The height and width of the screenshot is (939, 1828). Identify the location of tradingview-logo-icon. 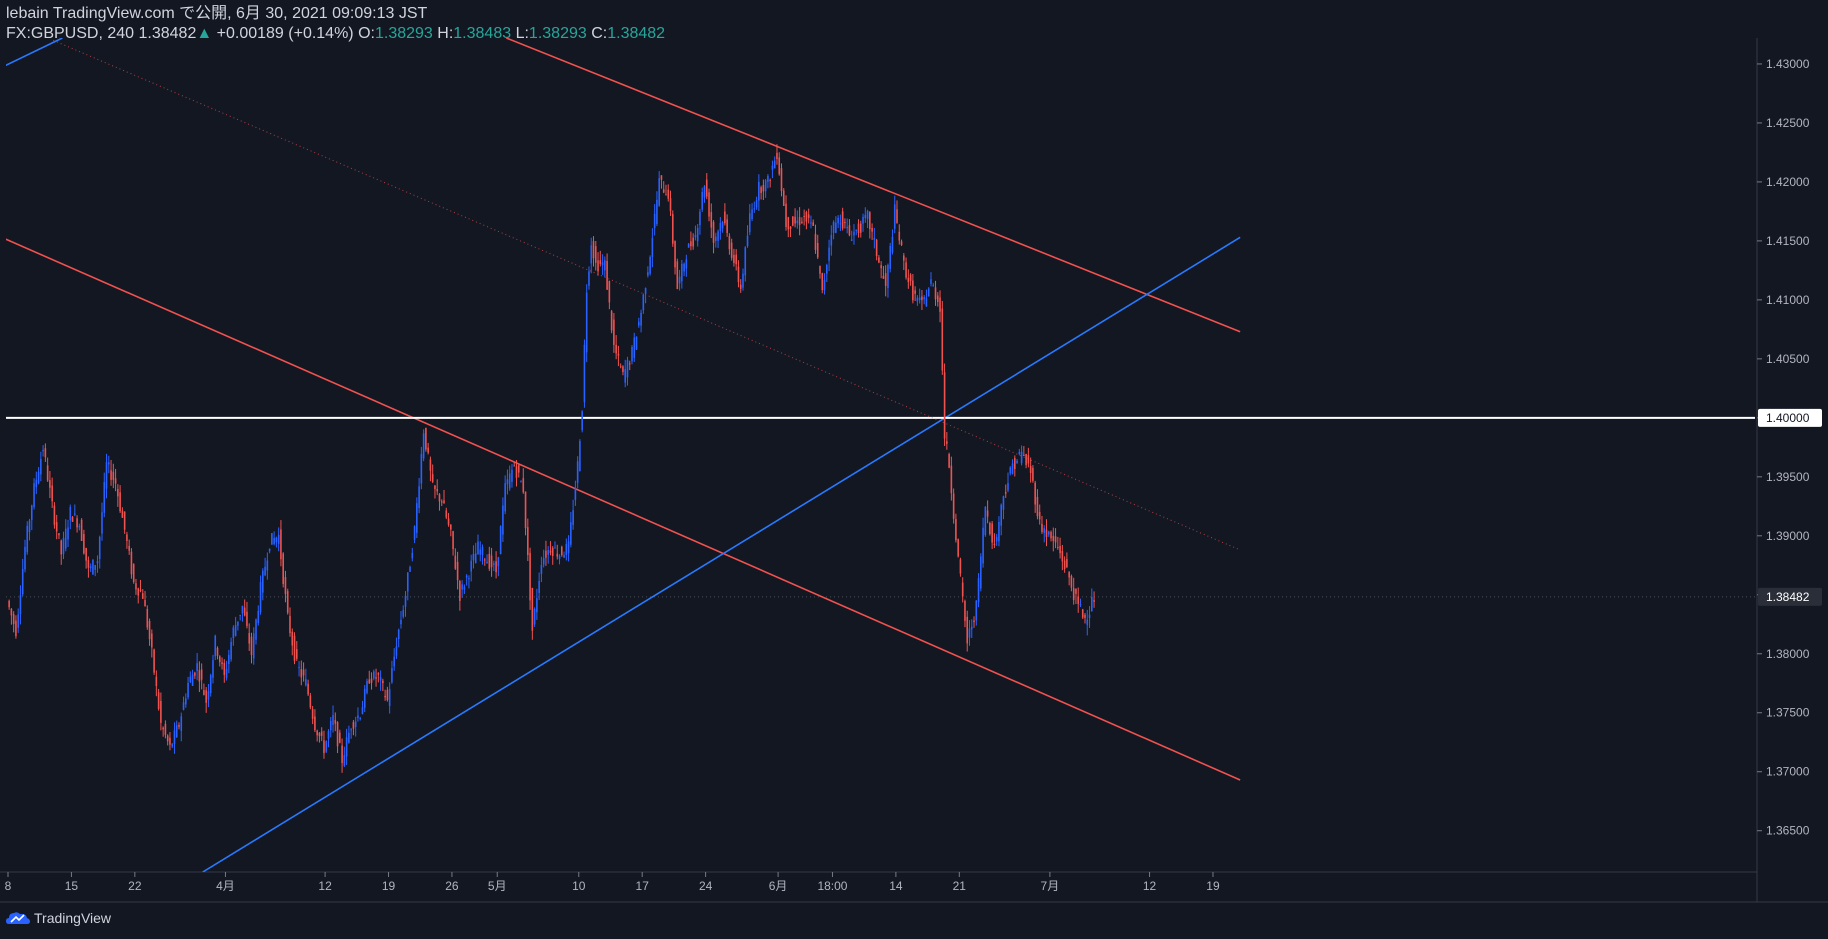
(18, 918).